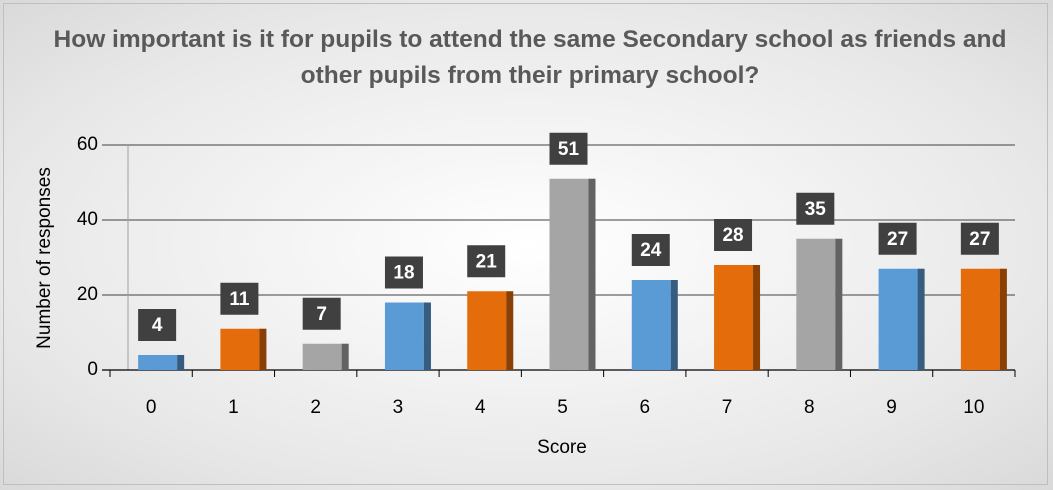 This screenshot has width=1053, height=490. I want to click on data-label: 35, so click(816, 209).